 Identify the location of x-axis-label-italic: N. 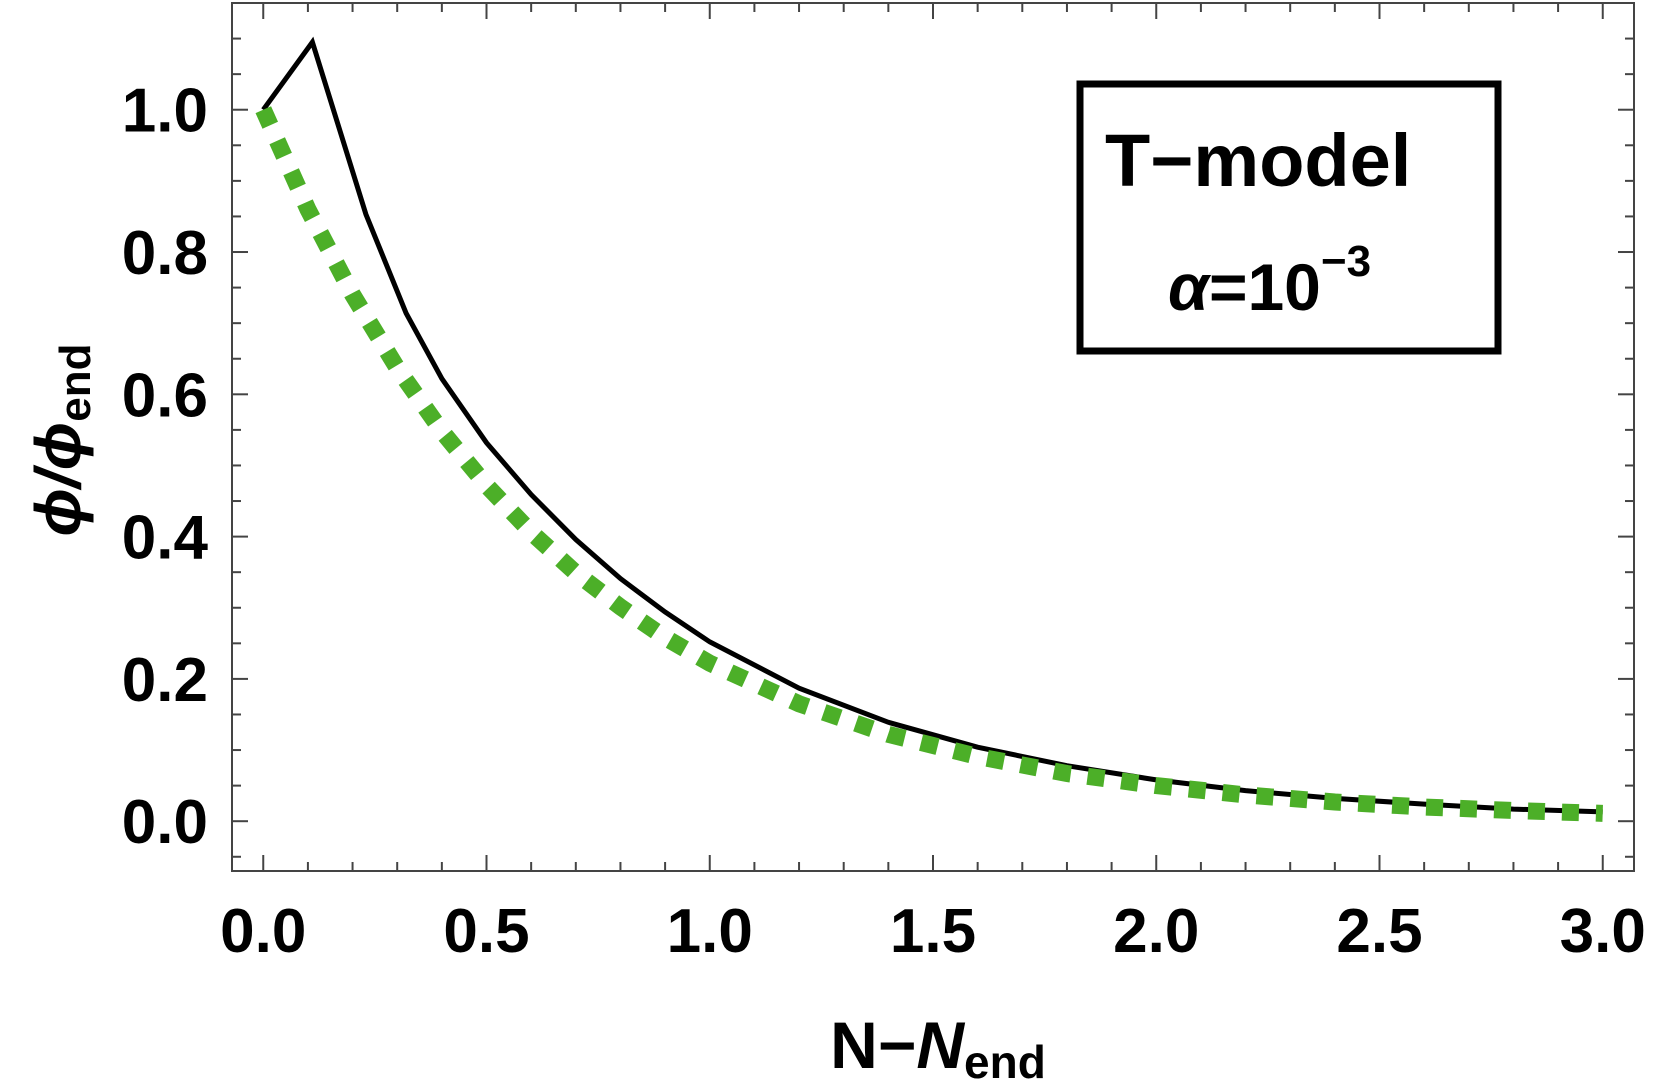
(940, 1044).